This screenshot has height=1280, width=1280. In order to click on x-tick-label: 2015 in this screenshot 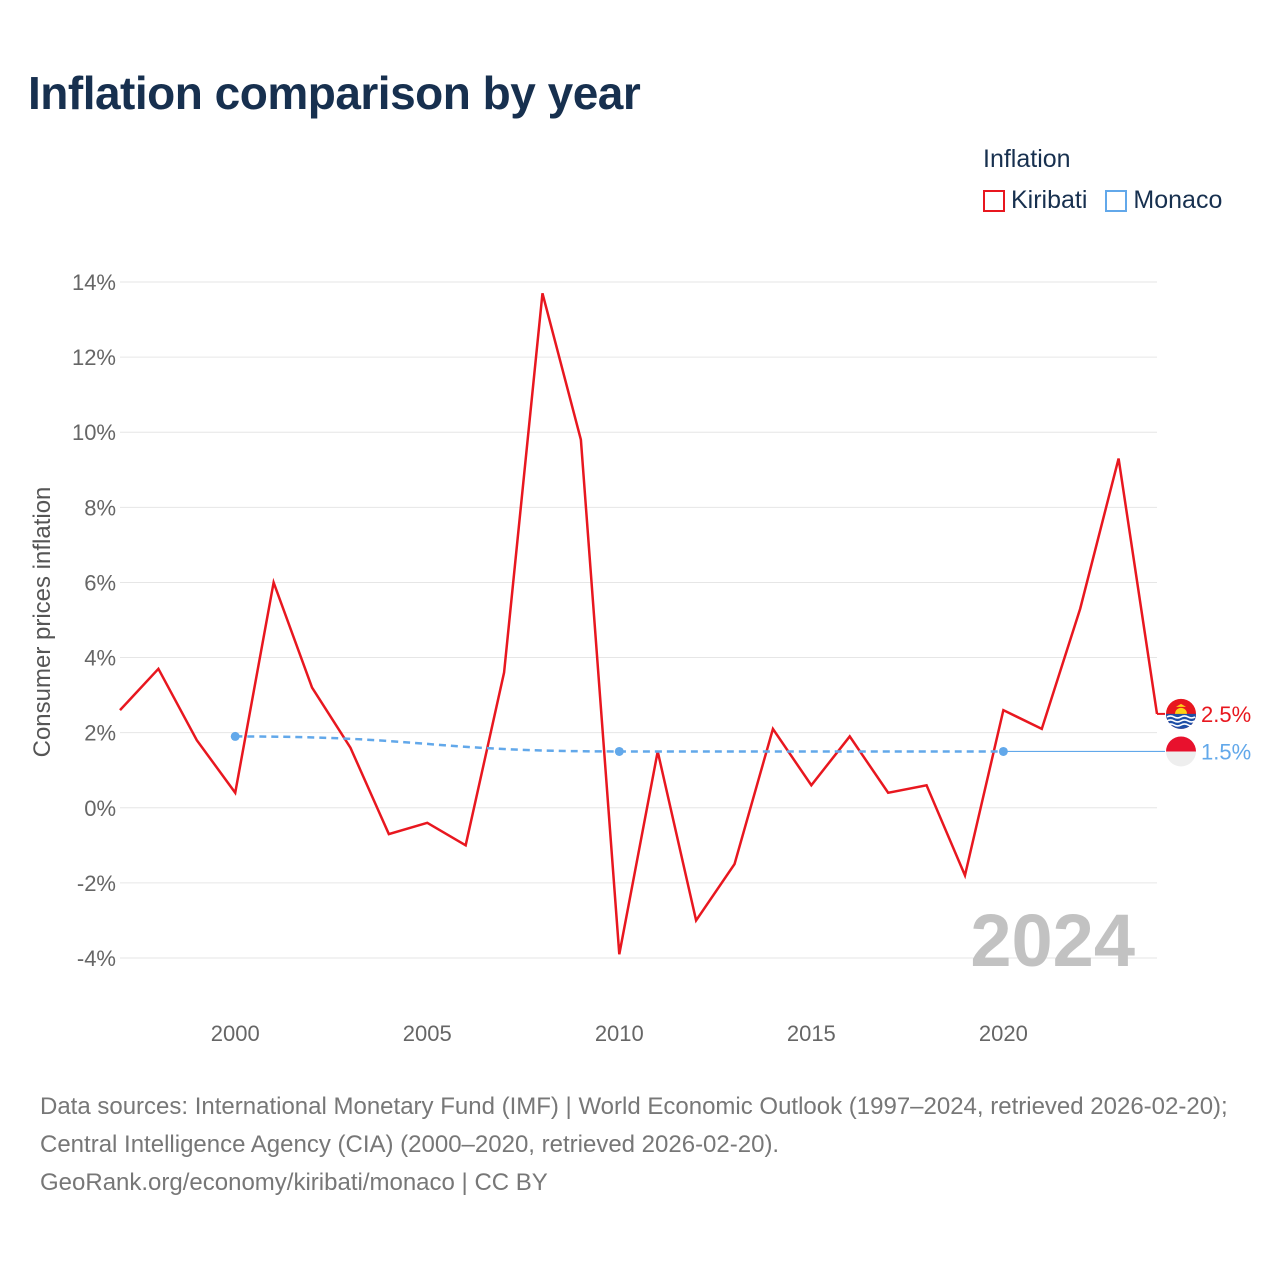, I will do `click(811, 1033)`.